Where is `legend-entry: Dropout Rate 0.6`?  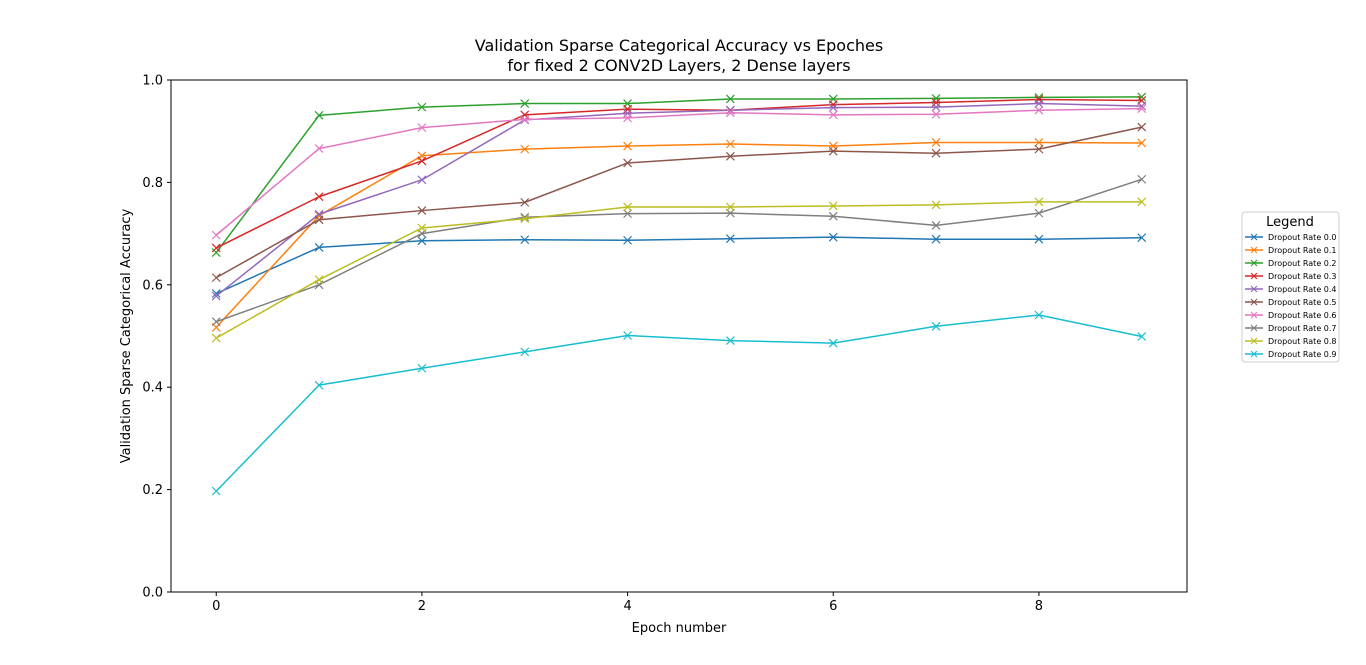 legend-entry: Dropout Rate 0.6 is located at coordinates (1291, 315).